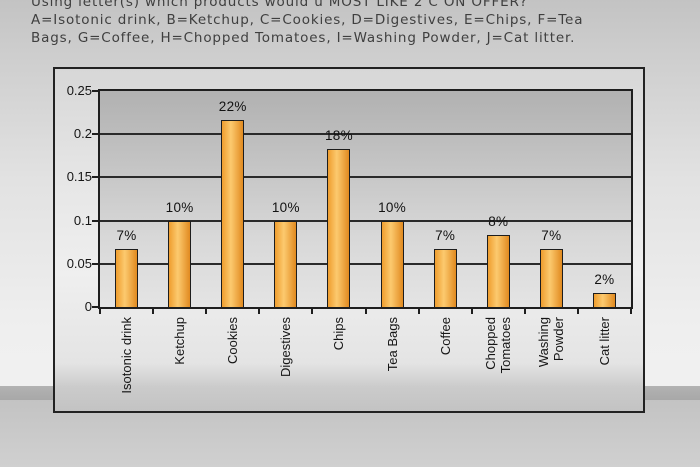  I want to click on bar-digestives, so click(286, 263).